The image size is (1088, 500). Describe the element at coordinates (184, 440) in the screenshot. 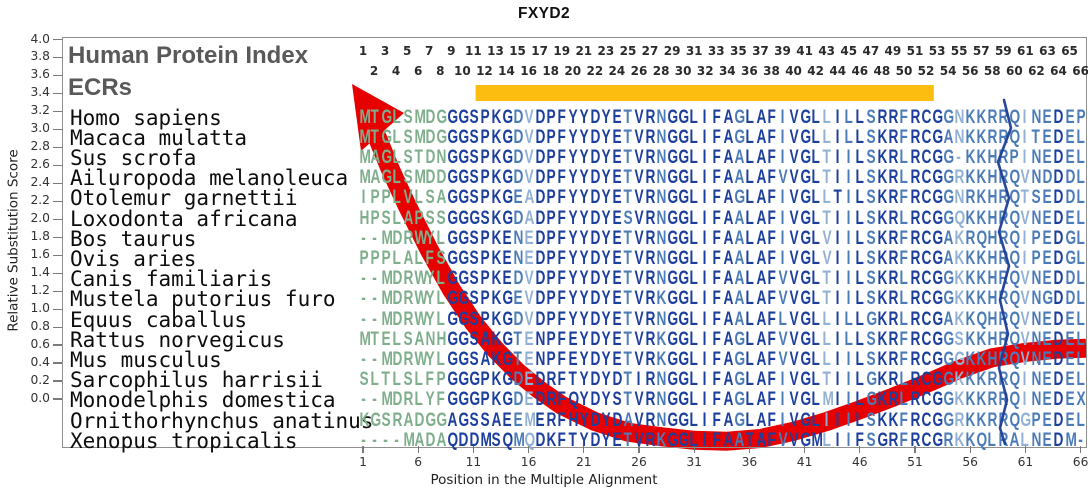

I see `species-name: Xenopus tropicalis` at that location.